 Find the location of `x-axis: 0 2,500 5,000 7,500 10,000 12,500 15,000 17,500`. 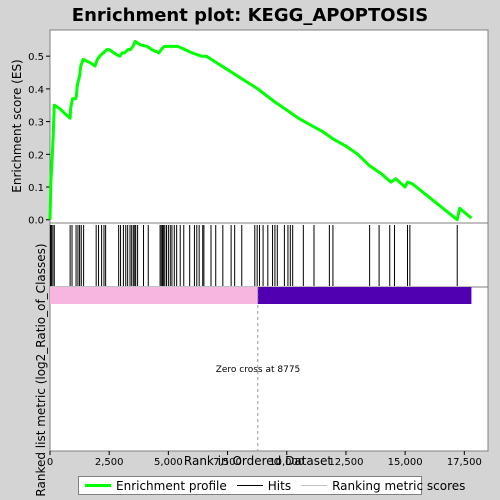

x-axis: 0 2,500 5,000 7,500 10,000 12,500 15,000 17,500 is located at coordinates (264, 459).